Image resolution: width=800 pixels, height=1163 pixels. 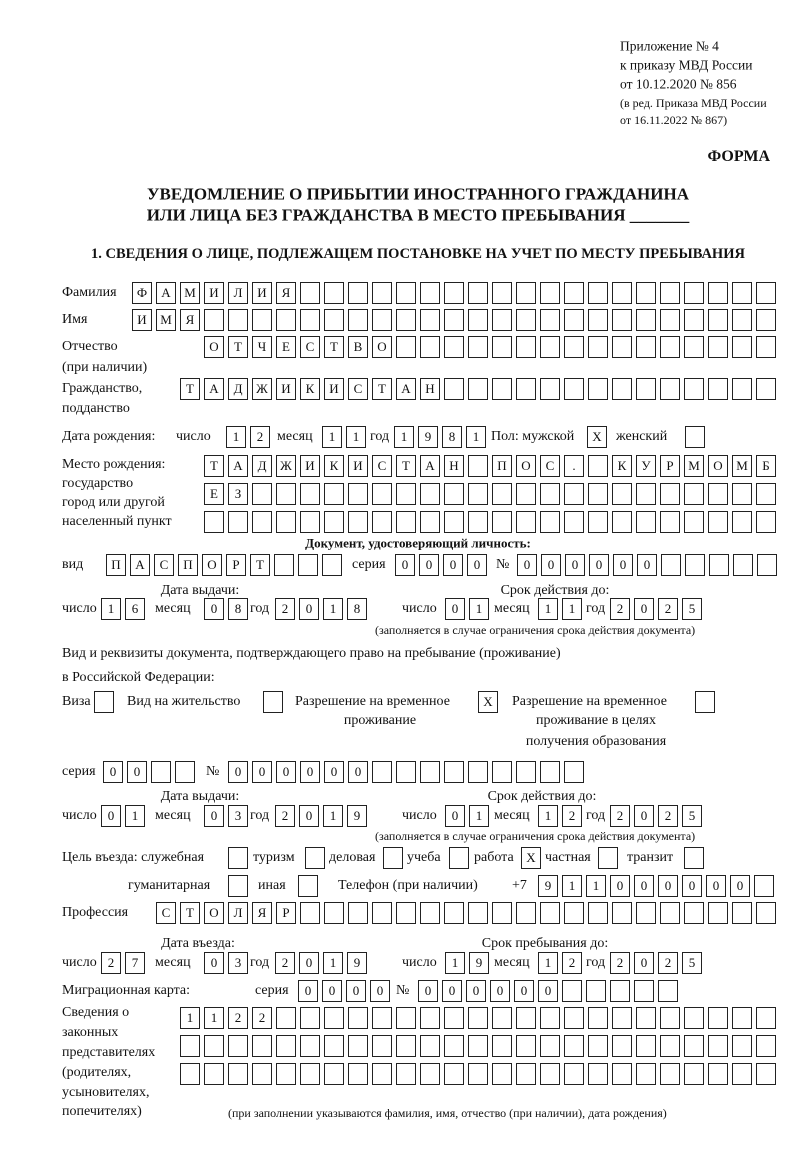 I want to click on checkbox: X, so click(x=531, y=858).